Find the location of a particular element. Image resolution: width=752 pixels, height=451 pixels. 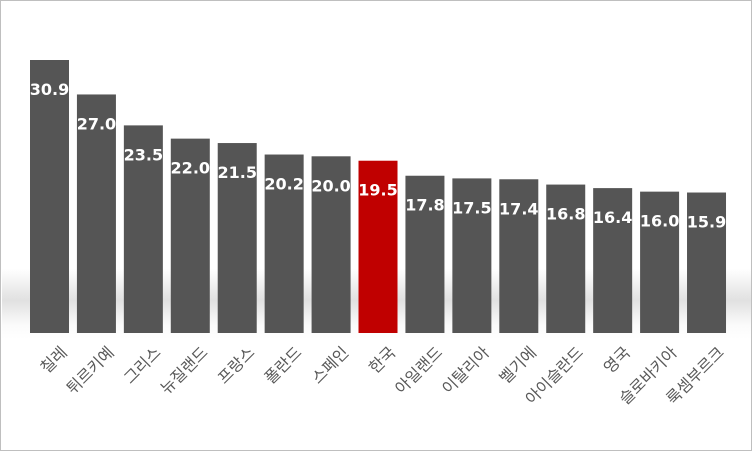

value-label-5: 20.2 is located at coordinates (283, 184).